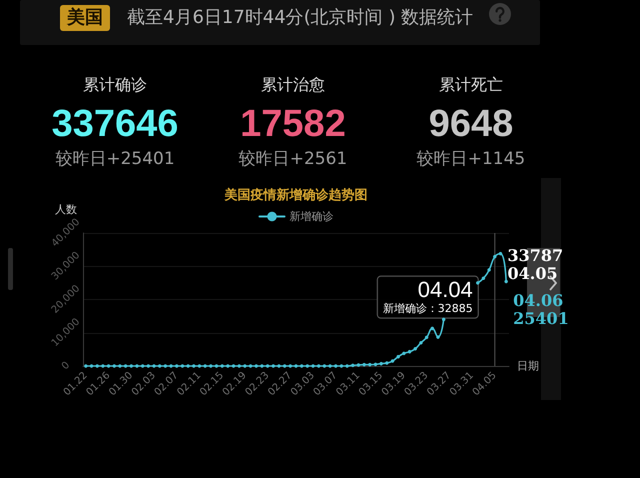  Describe the element at coordinates (471, 159) in the screenshot. I see `text: 较昨日+1145` at that location.